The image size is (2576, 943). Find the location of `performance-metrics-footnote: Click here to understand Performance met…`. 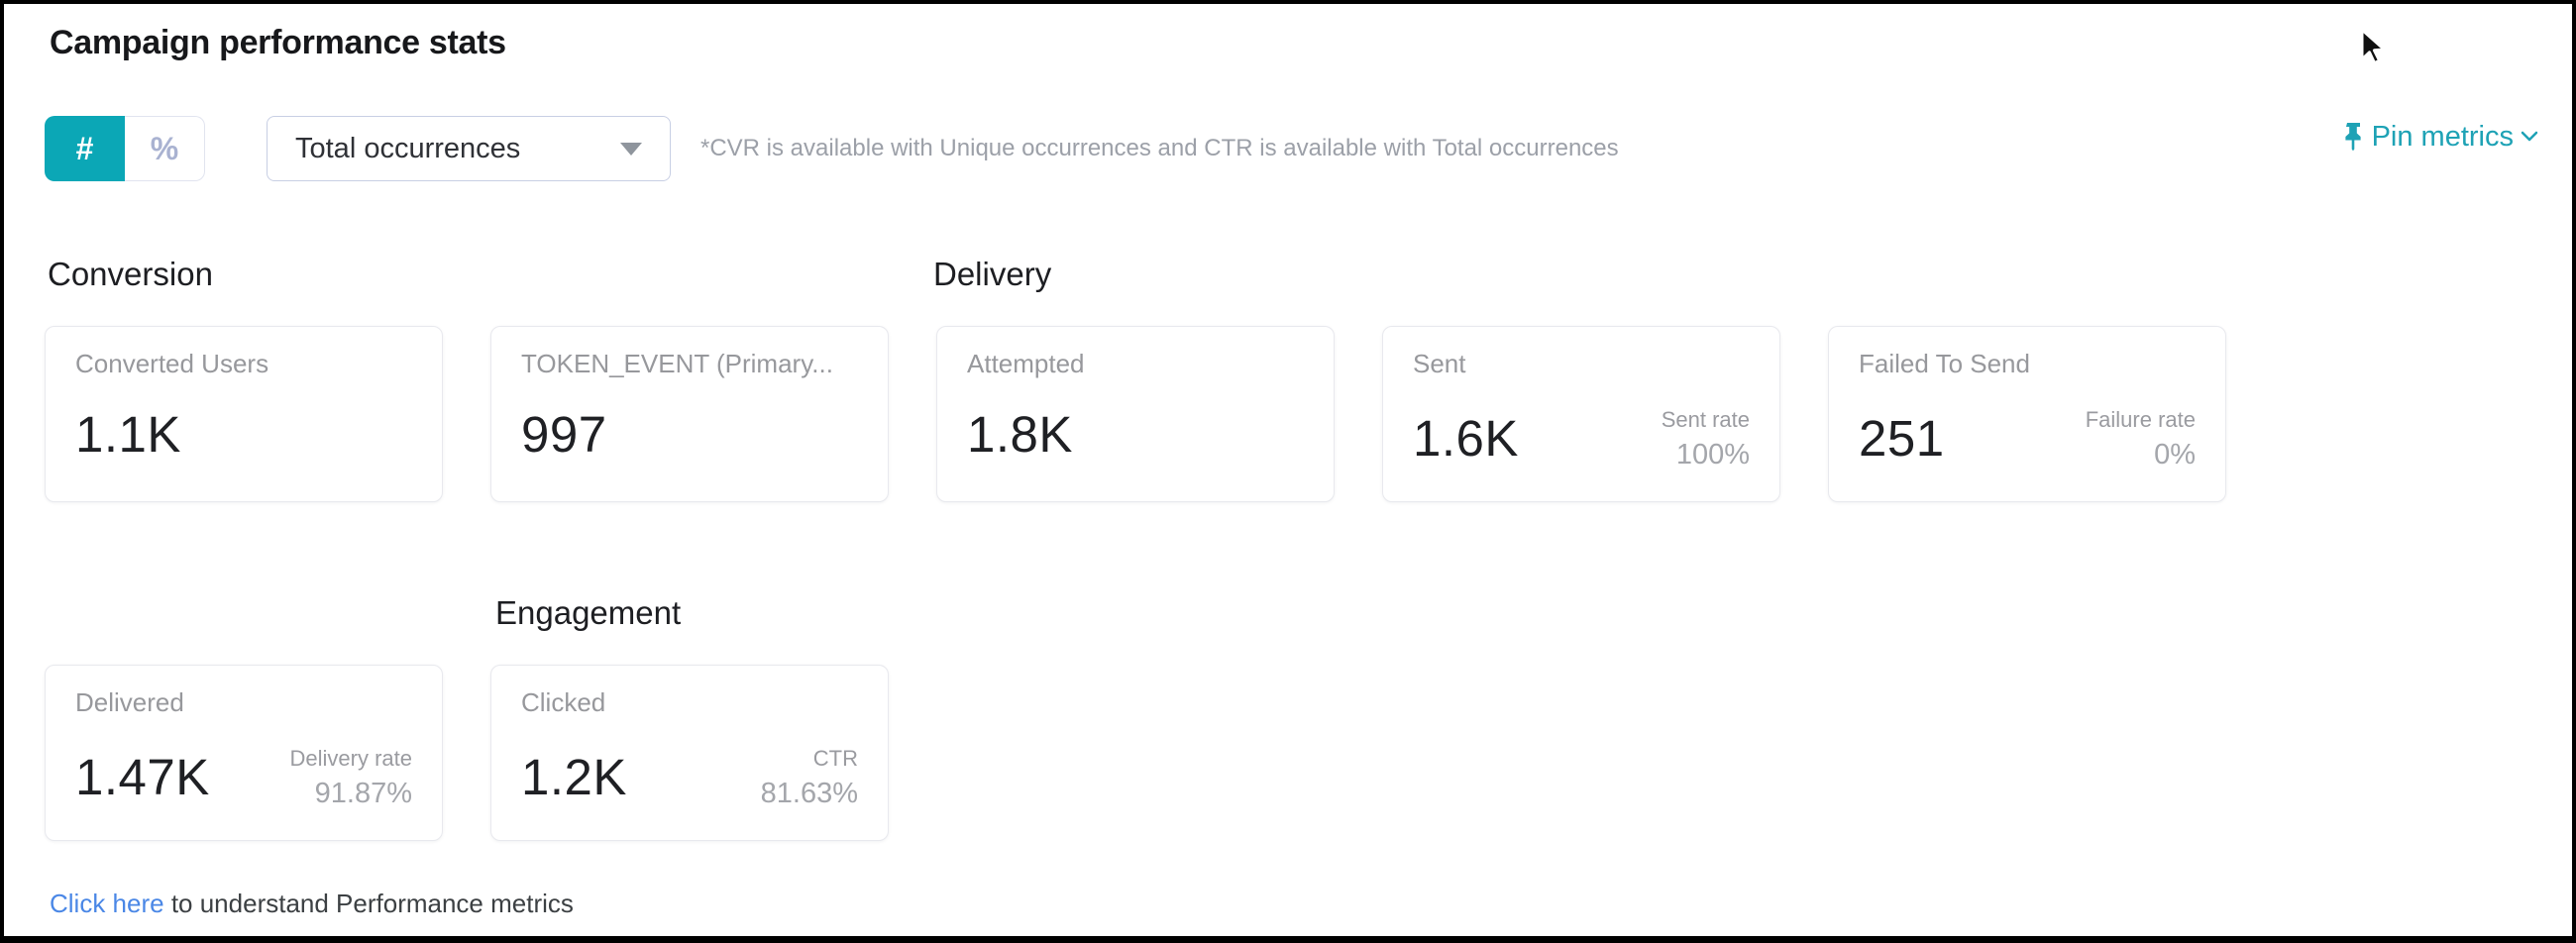

performance-metrics-footnote: Click here to understand Performance met… is located at coordinates (312, 904).